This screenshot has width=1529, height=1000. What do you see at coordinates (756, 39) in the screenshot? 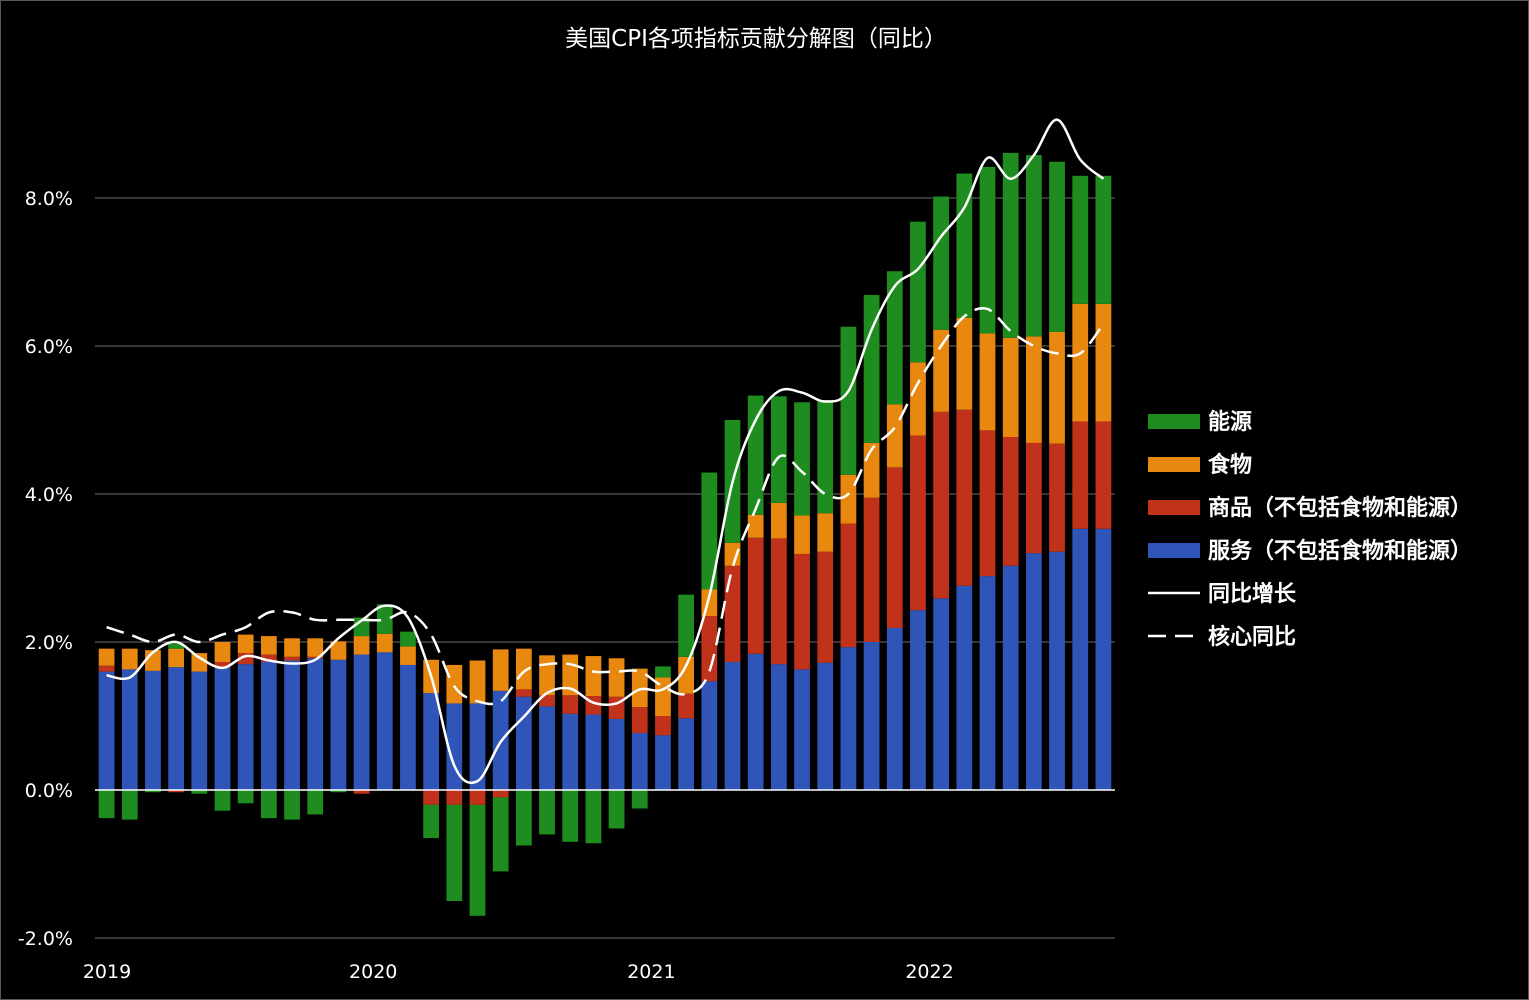
I see `chart-title: 美国CPI各项指标贡献分解图（同比）` at bounding box center [756, 39].